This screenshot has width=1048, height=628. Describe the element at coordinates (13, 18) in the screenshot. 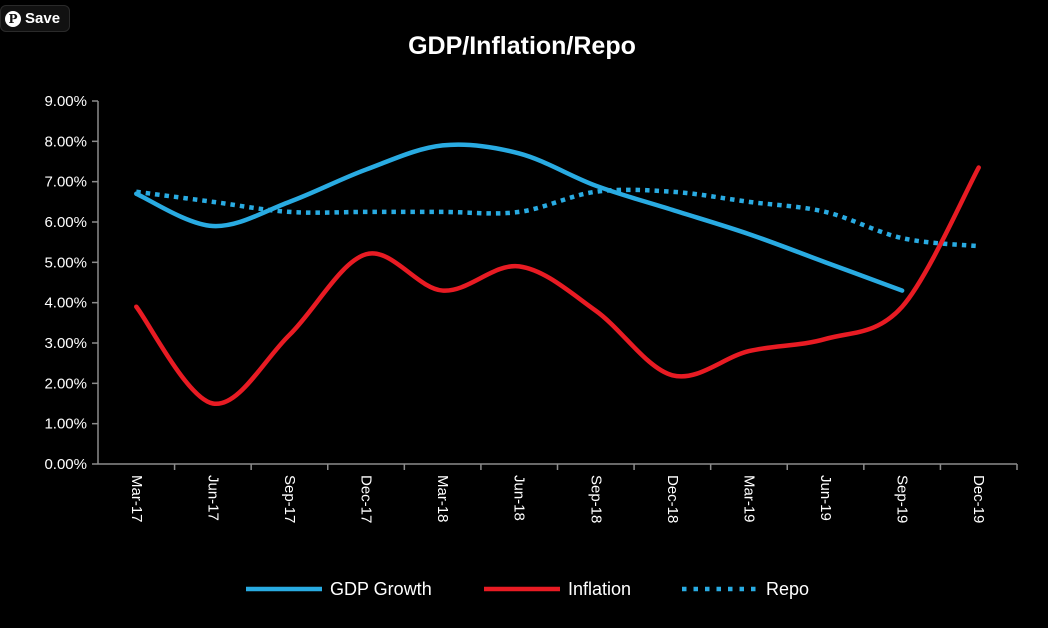

I see `pinterest-icon: P` at that location.